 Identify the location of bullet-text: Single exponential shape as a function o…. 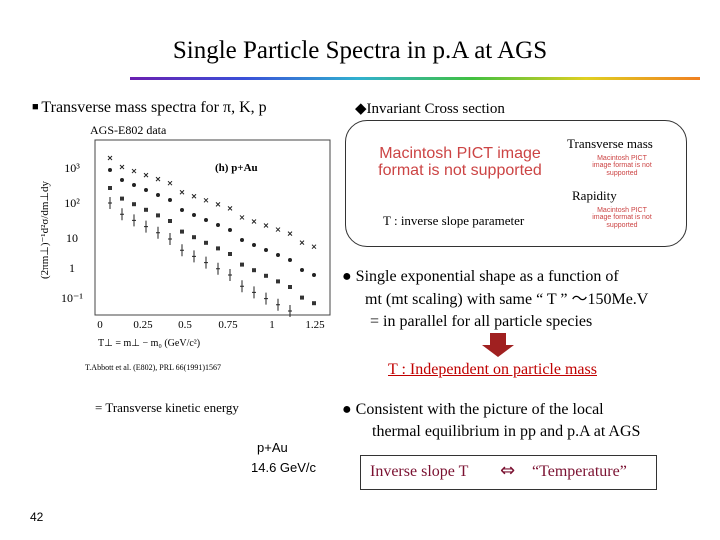
(487, 276).